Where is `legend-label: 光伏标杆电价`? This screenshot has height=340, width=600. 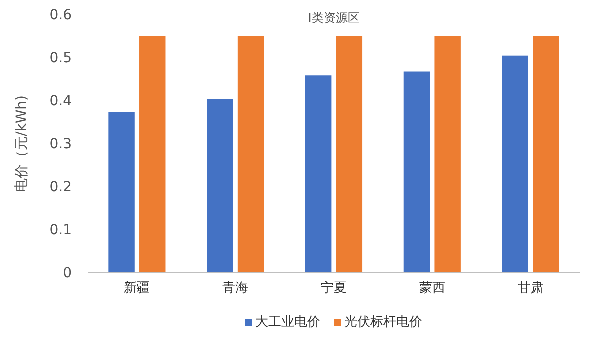 legend-label: 光伏标杆电价 is located at coordinates (383, 322).